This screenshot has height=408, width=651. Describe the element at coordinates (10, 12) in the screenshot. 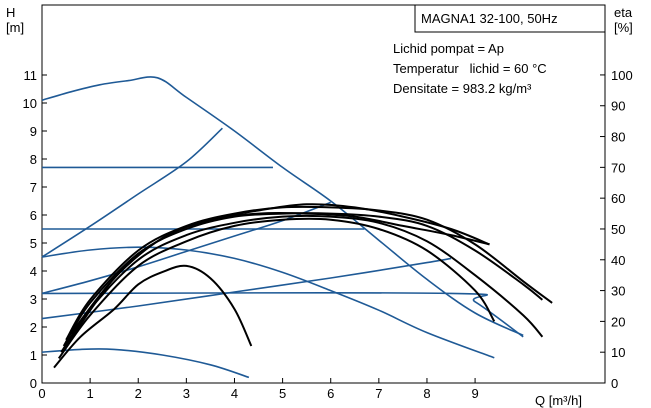

I see `y-left-title-line1: H` at that location.